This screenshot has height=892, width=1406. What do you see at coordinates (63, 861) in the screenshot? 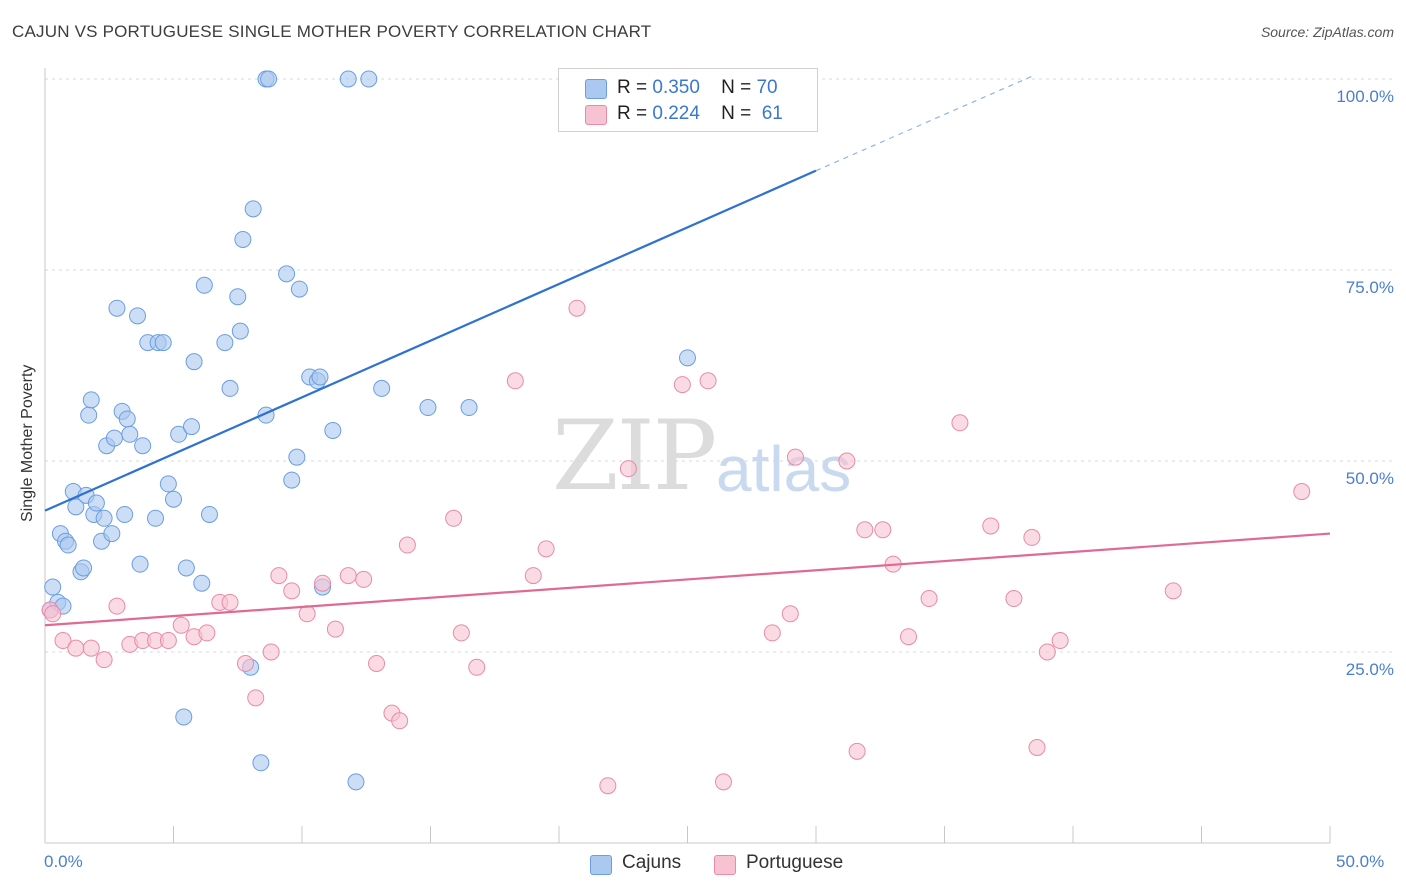
I see `x-tick-min: 0.0%` at bounding box center [63, 861].